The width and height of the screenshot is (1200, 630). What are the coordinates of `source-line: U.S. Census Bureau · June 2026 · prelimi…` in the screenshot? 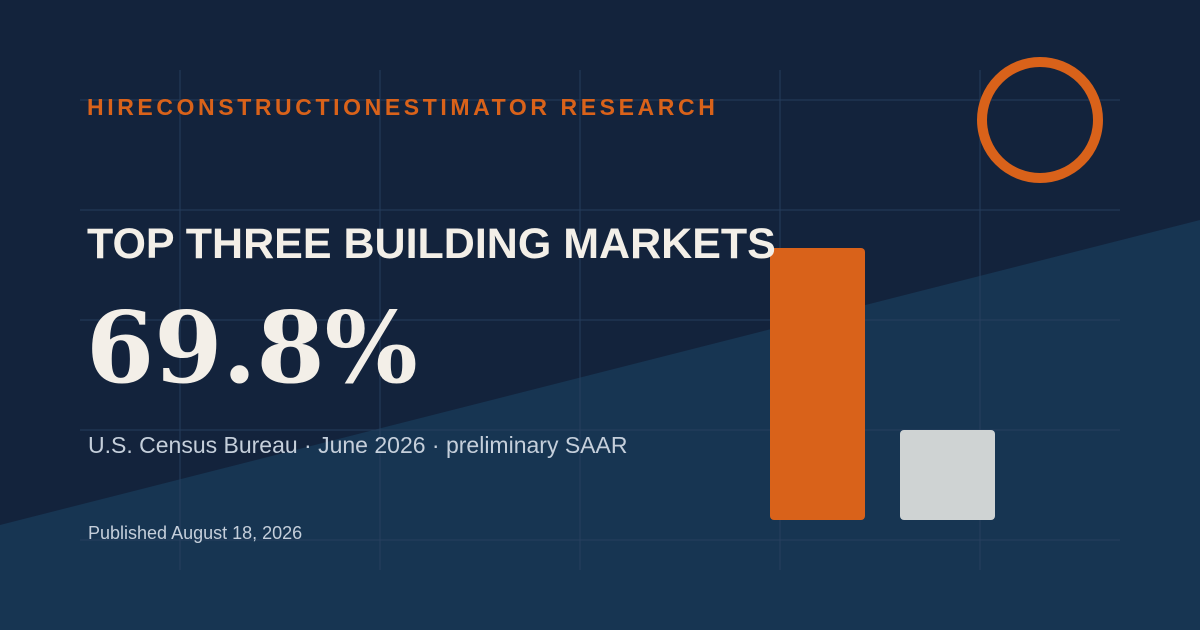 It's located at (358, 445).